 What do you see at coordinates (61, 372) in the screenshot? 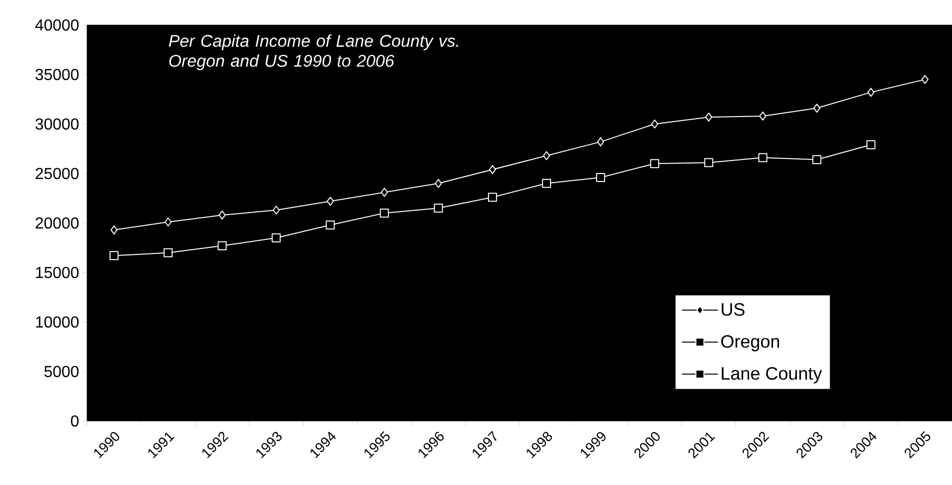
I see `y-tick-label: 5000` at bounding box center [61, 372].